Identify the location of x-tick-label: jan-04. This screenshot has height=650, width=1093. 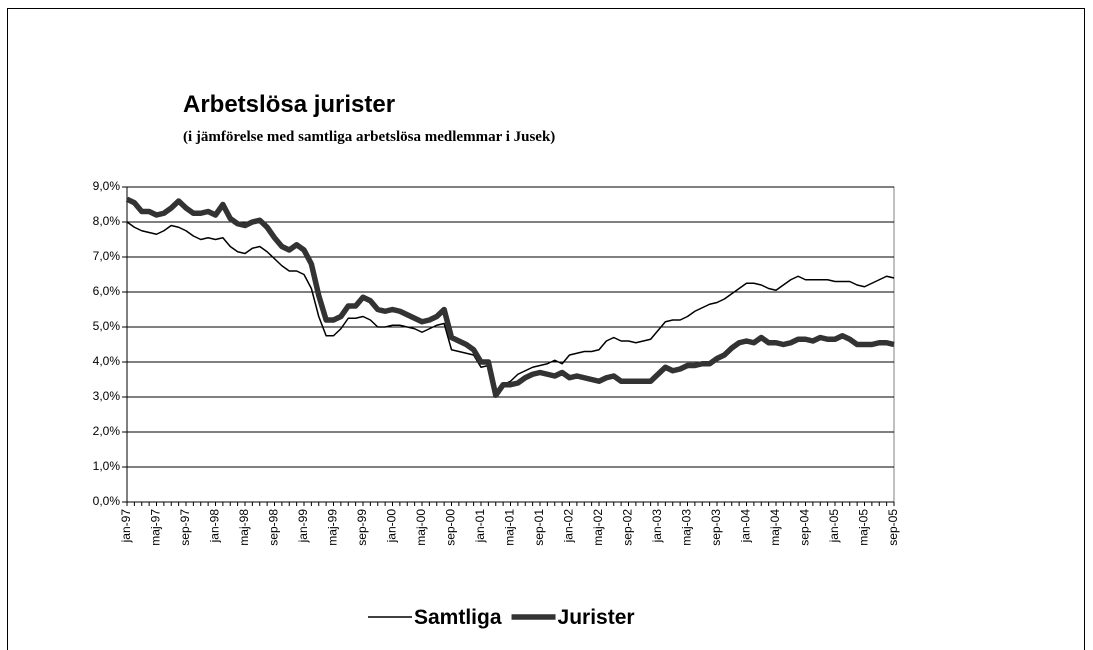
(746, 526).